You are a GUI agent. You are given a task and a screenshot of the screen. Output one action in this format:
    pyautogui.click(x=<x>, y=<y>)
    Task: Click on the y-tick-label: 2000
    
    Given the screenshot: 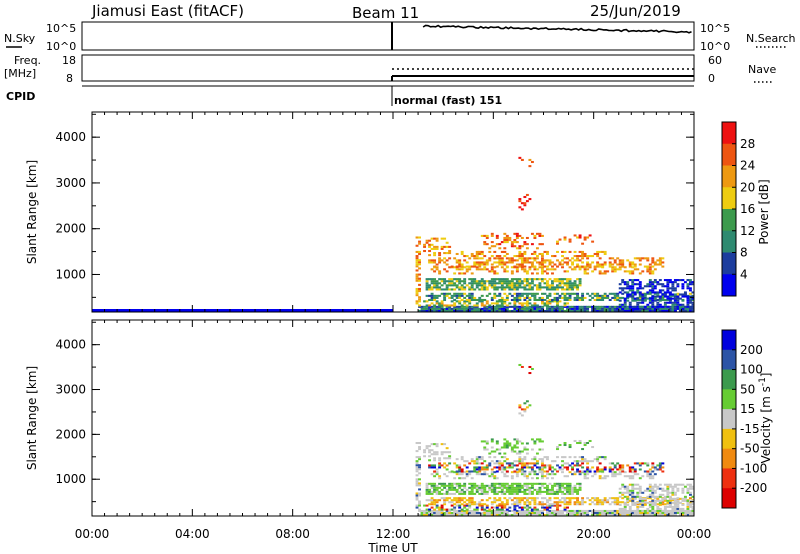 What is the action you would take?
    pyautogui.click(x=70, y=434)
    